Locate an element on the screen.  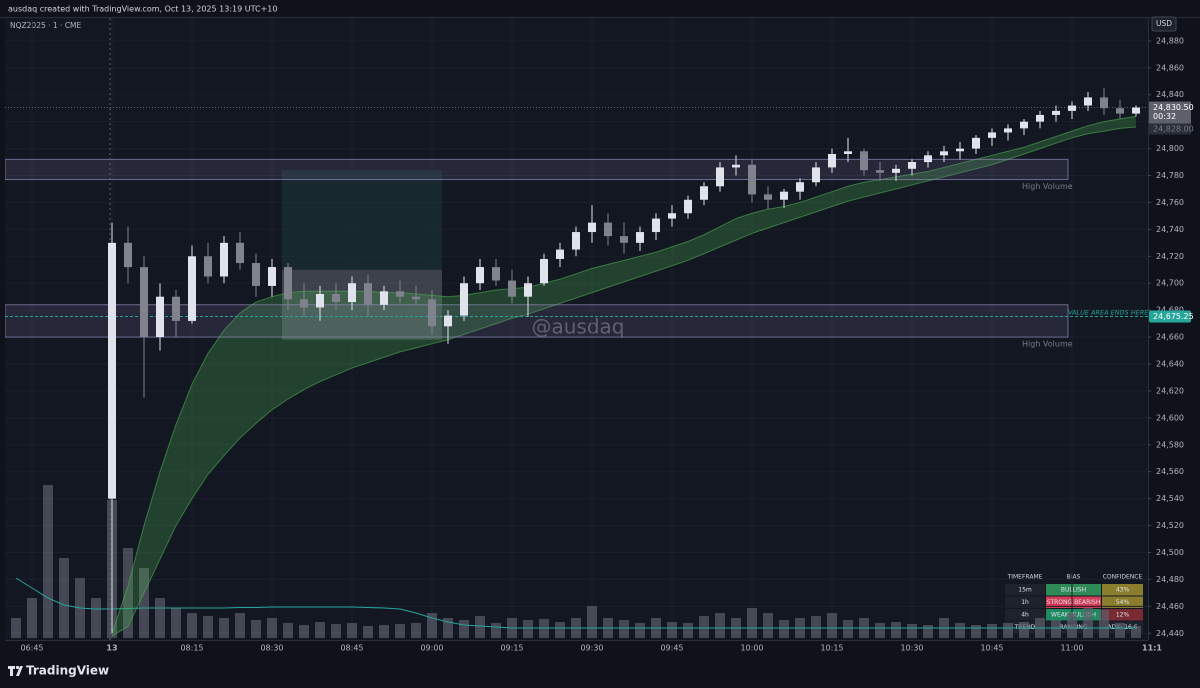
volume-ma-line is located at coordinates (575, 603).